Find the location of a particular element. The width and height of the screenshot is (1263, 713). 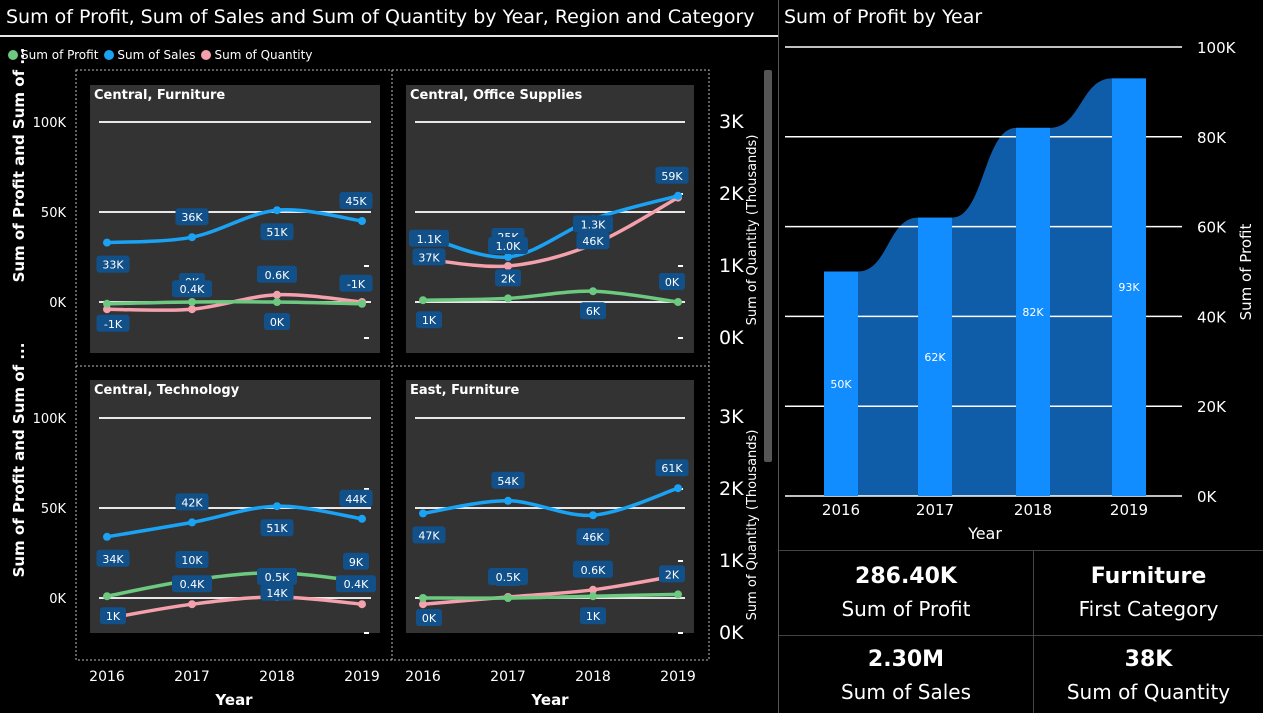

legend-profit-dot-icon is located at coordinates (13, 55).